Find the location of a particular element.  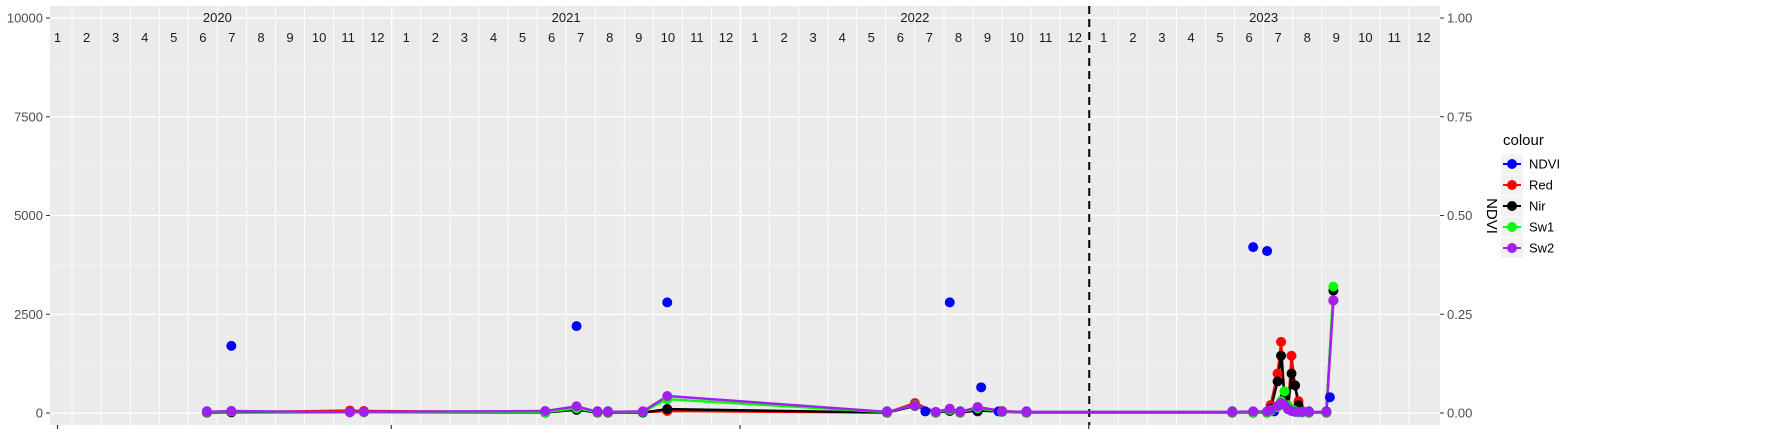

legend-label: Sw1 is located at coordinates (1541, 227).